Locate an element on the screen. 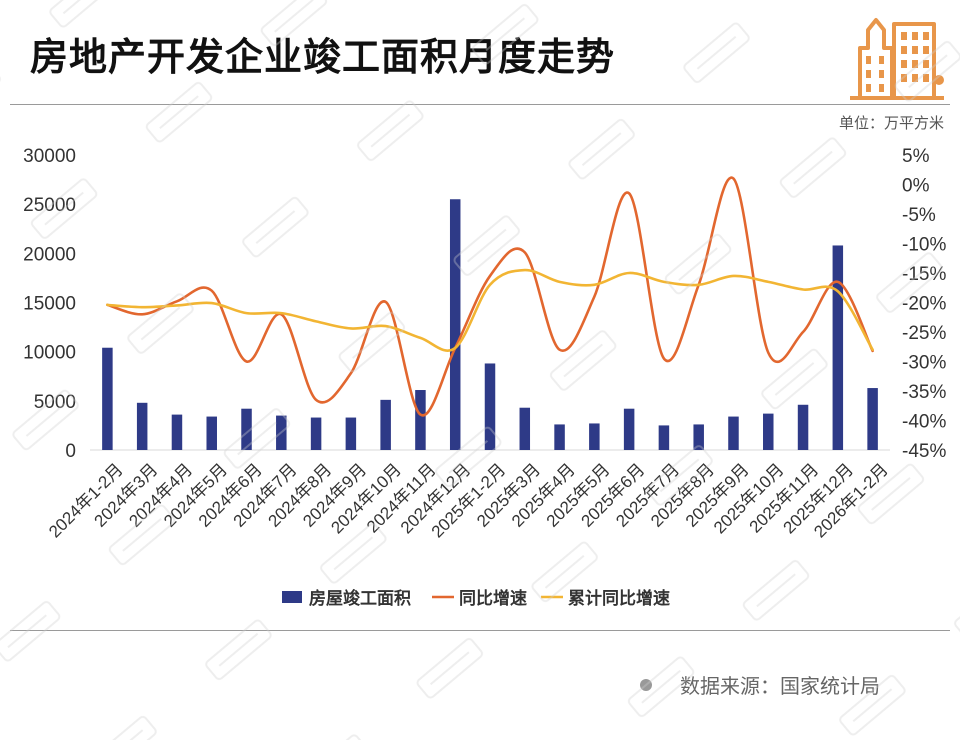 The height and width of the screenshot is (740, 960). y-right-tick-label: -40% is located at coordinates (924, 422).